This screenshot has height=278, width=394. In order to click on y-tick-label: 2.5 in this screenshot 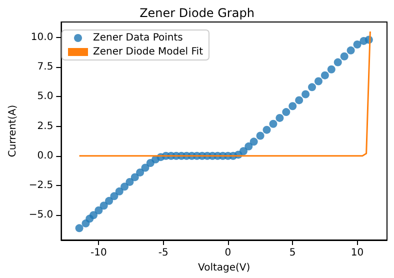, I will do `click(45, 126)`.